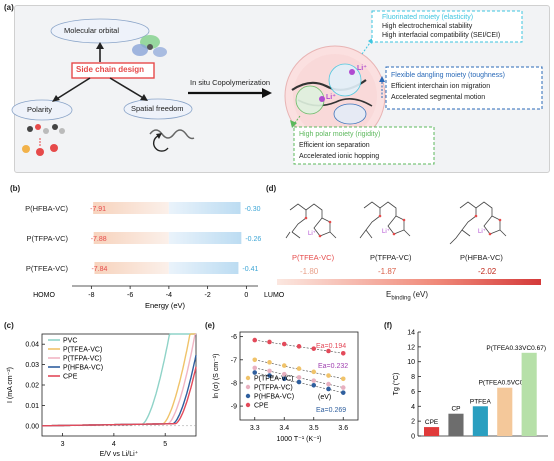 The height and width of the screenshot is (461, 554). I want to click on spatial-freedom-text: Spatial freedom, so click(157, 108).